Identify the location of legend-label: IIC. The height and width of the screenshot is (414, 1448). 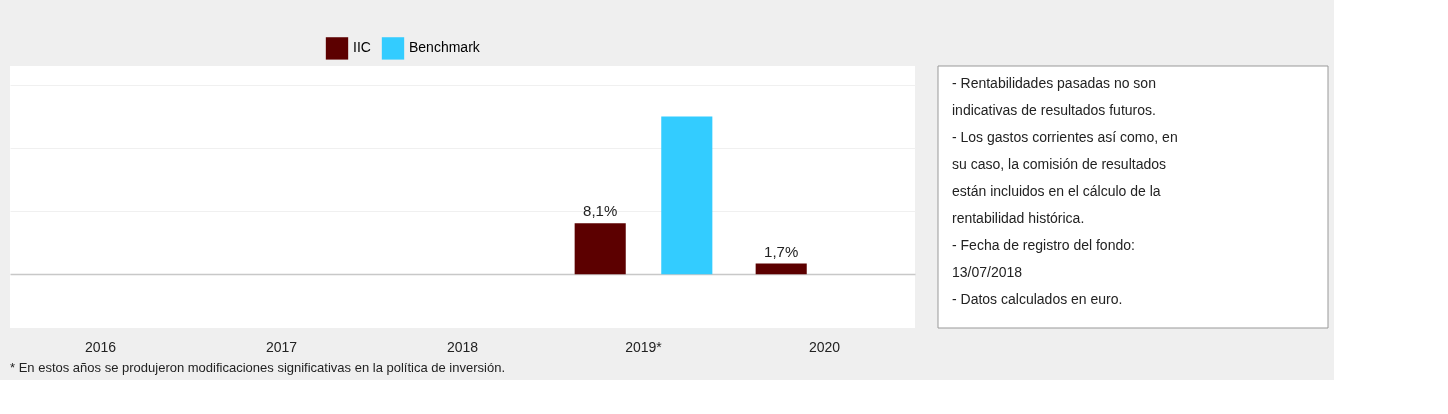
(362, 47).